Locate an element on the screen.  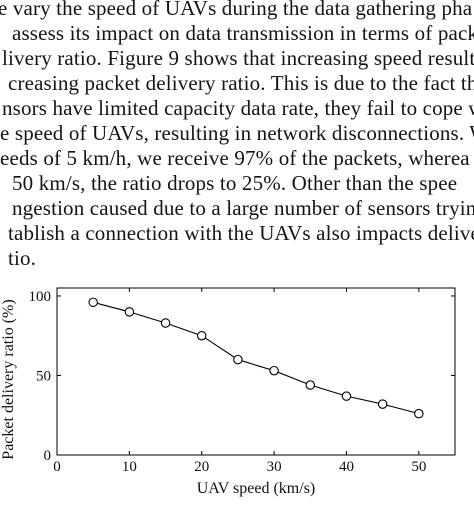
x-tick-label: 0 is located at coordinates (57, 467).